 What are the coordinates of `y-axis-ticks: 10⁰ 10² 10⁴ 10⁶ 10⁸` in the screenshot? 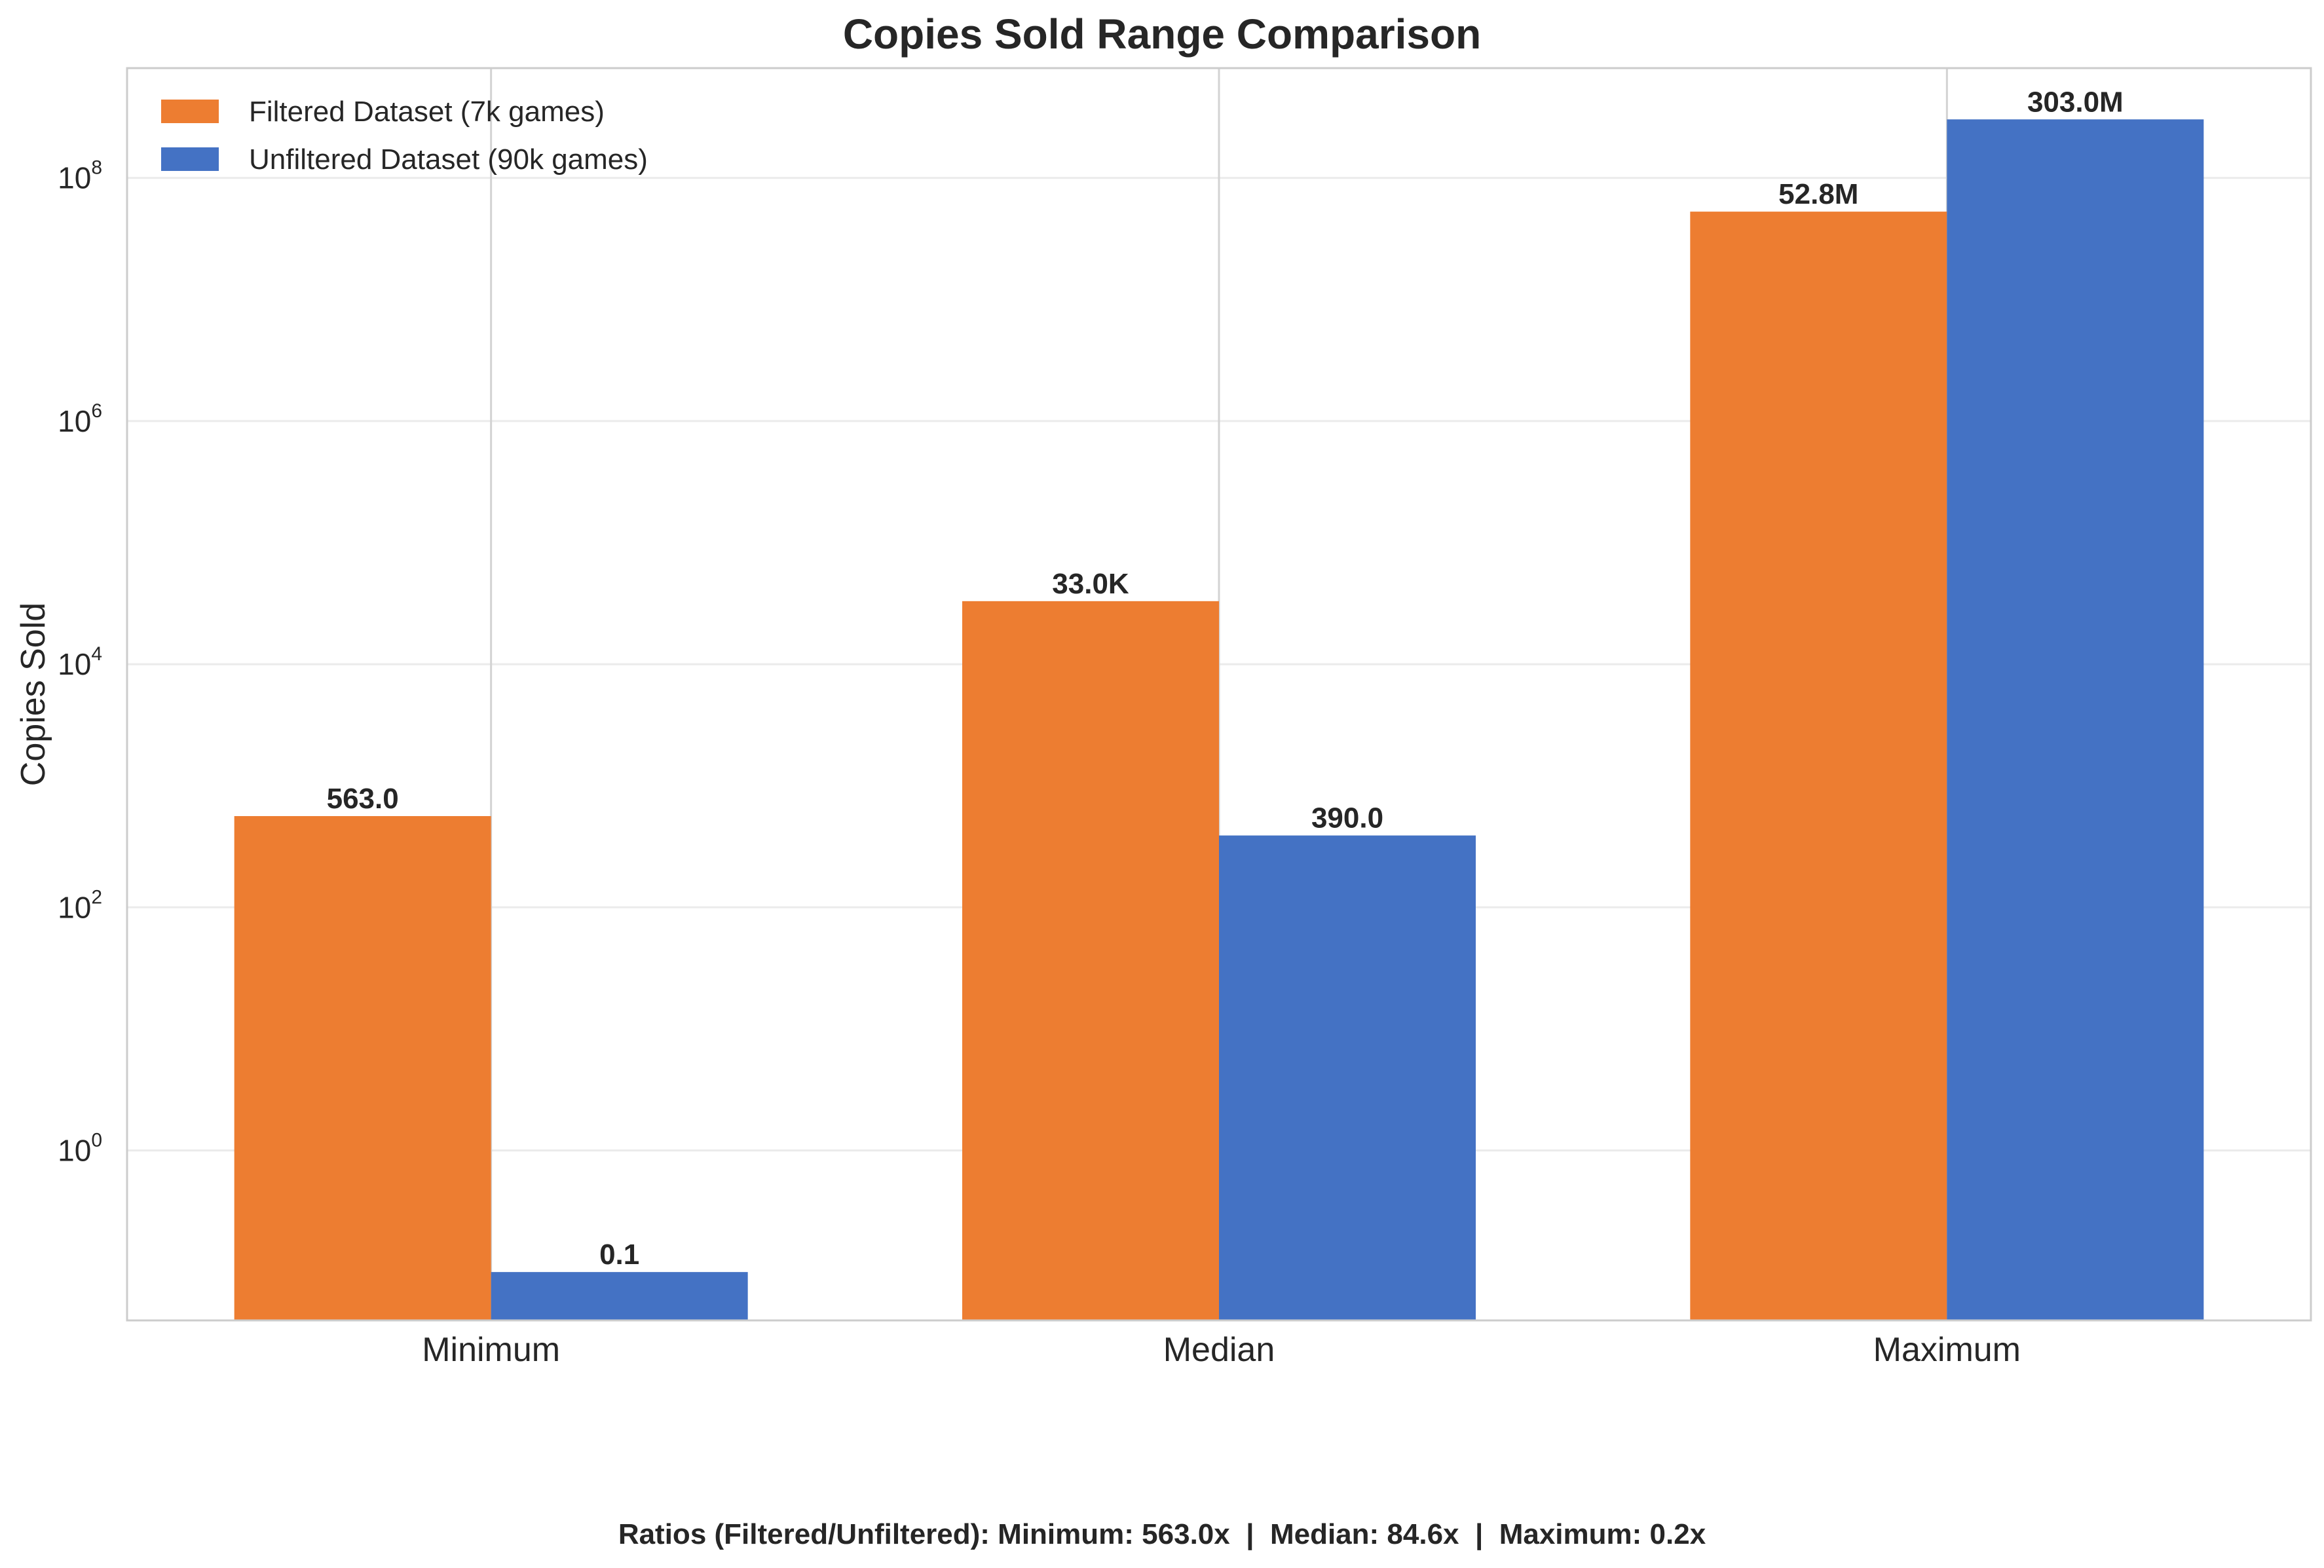 It's located at (80, 662).